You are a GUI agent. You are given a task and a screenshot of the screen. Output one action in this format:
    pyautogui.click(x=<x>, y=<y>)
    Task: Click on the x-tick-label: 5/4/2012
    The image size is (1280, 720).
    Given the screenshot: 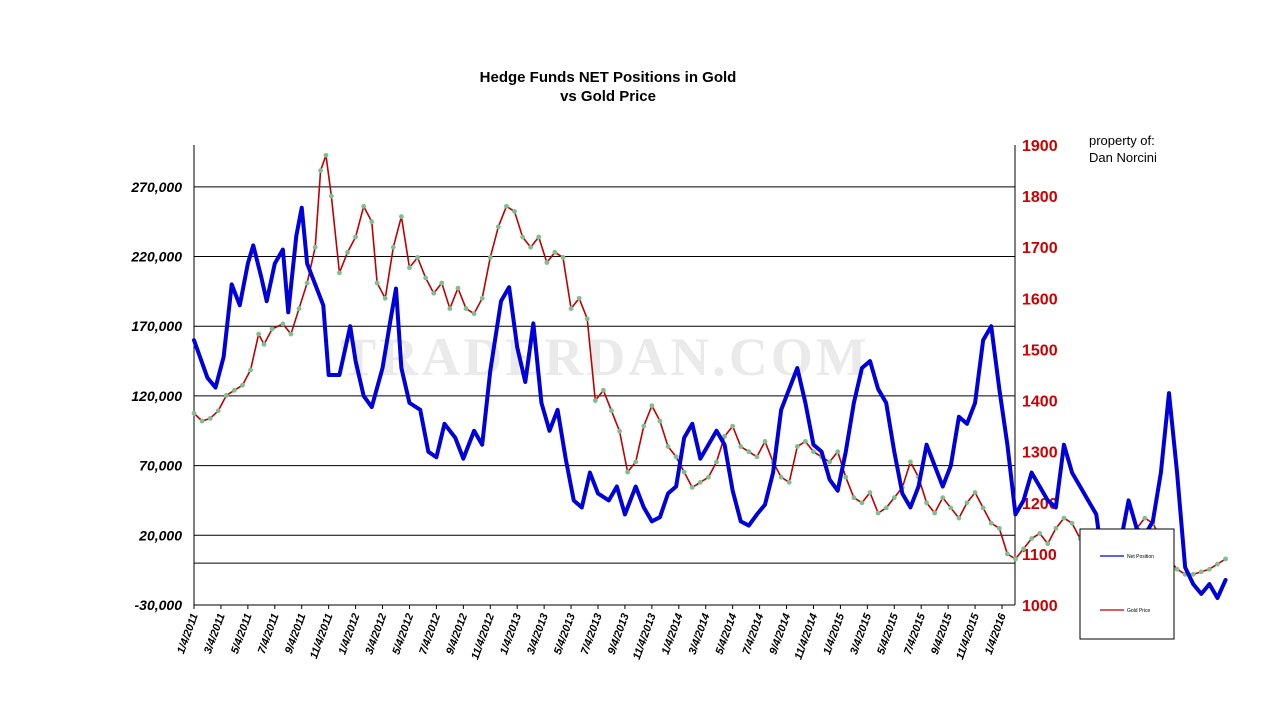 What is the action you would take?
    pyautogui.click(x=403, y=634)
    